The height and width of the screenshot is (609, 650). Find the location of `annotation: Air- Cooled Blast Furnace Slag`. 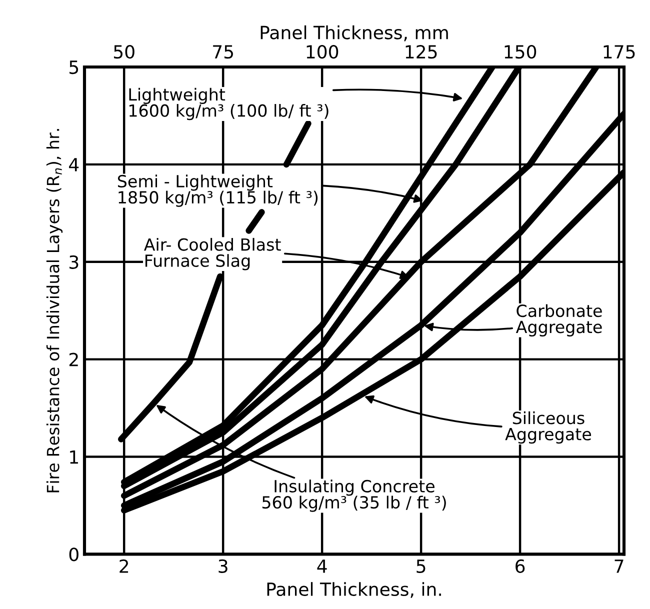

annotation: Air- Cooled Blast Furnace Slag is located at coordinates (212, 254).